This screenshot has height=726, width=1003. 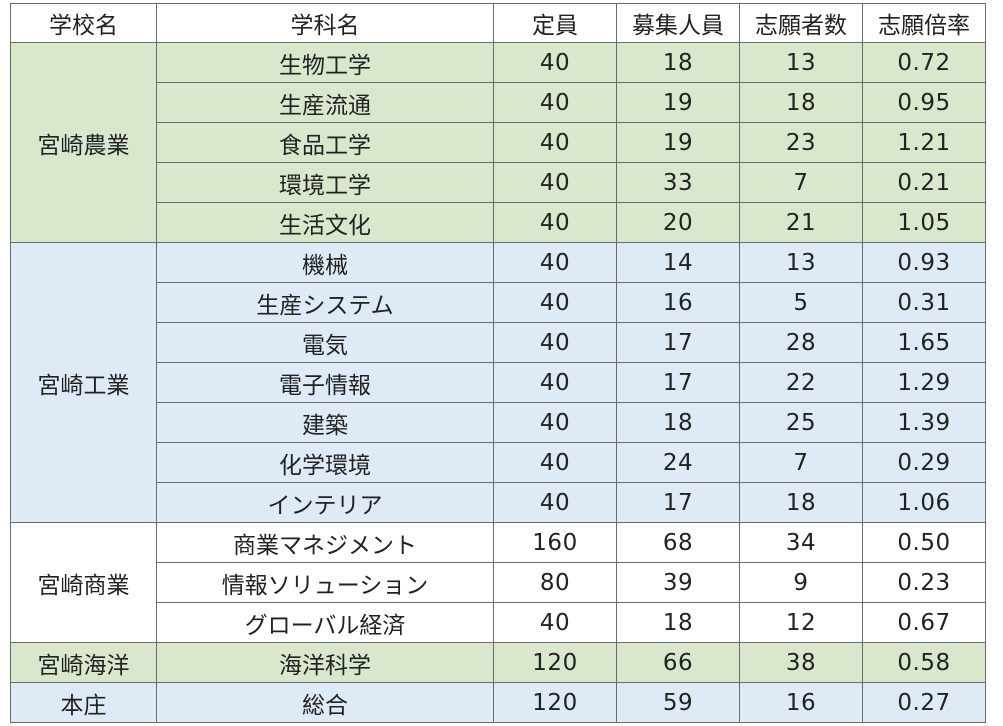 I want to click on ratio-cell: 1.39, so click(x=924, y=422).